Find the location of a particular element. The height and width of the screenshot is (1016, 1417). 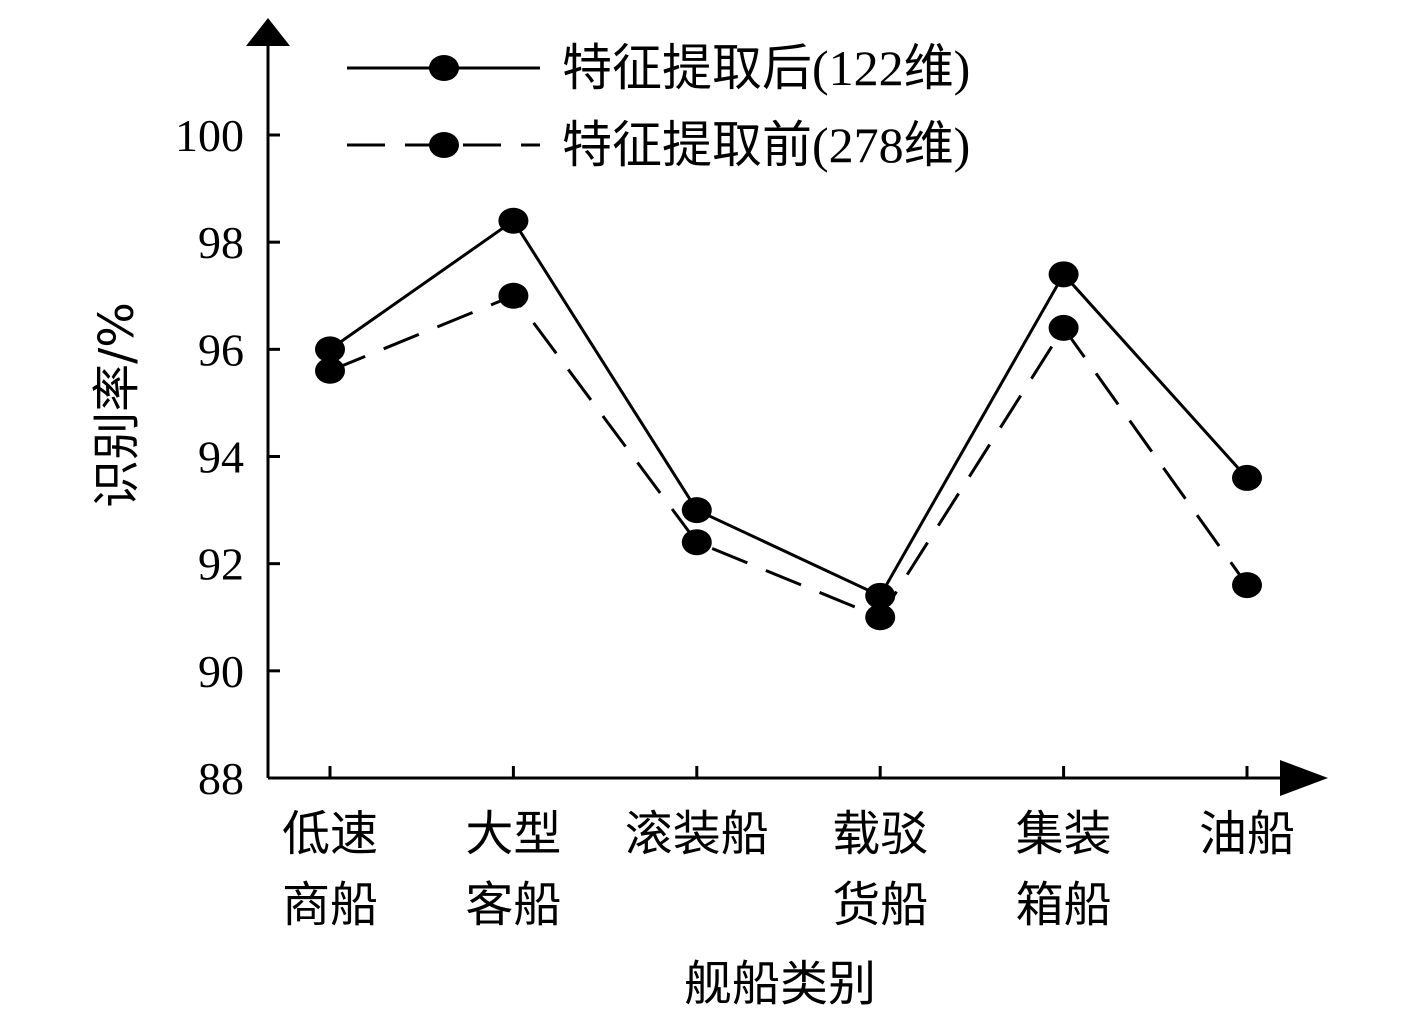

x-tick-label: 货船 is located at coordinates (880, 905).